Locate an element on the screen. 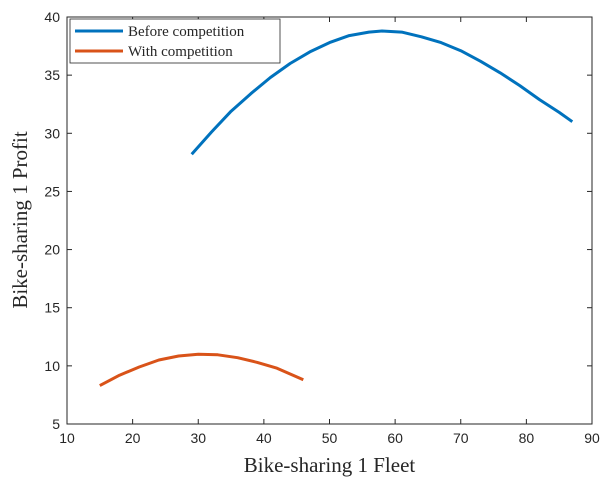 Image resolution: width=602 pixels, height=483 pixels. series-line-with-competition is located at coordinates (201, 369).